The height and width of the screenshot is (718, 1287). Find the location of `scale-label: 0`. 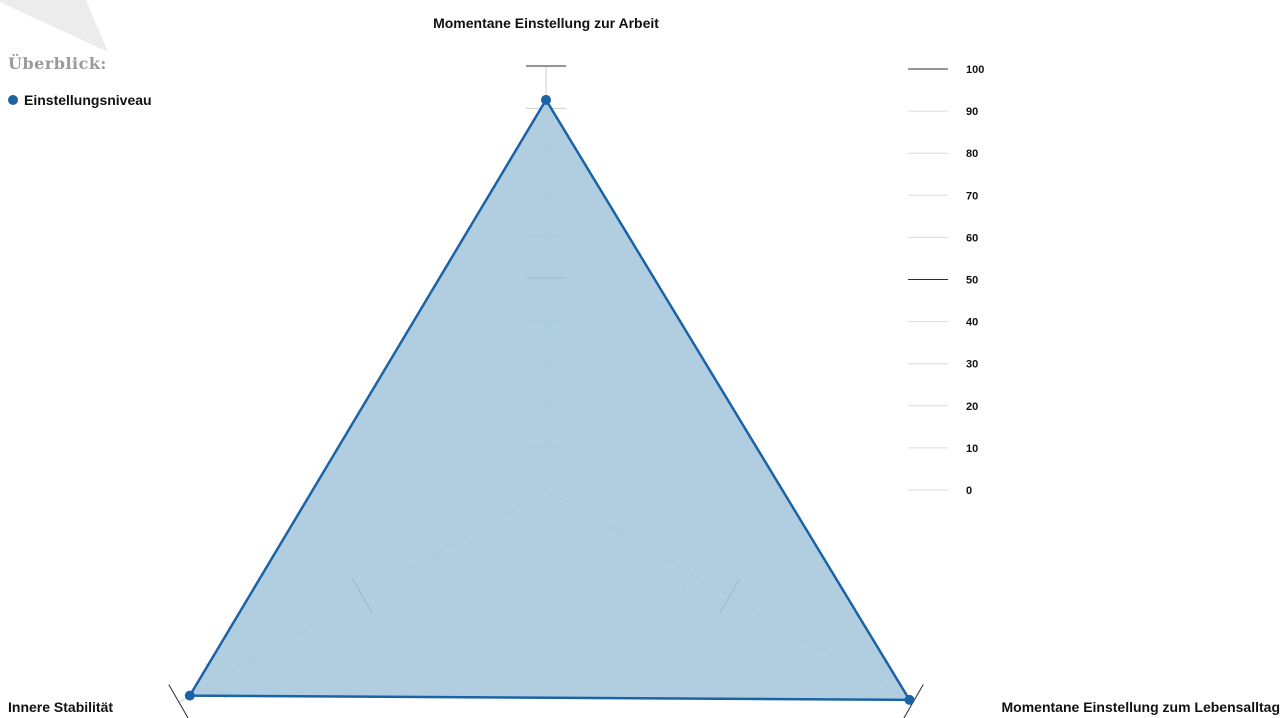

scale-label: 0 is located at coordinates (969, 491).